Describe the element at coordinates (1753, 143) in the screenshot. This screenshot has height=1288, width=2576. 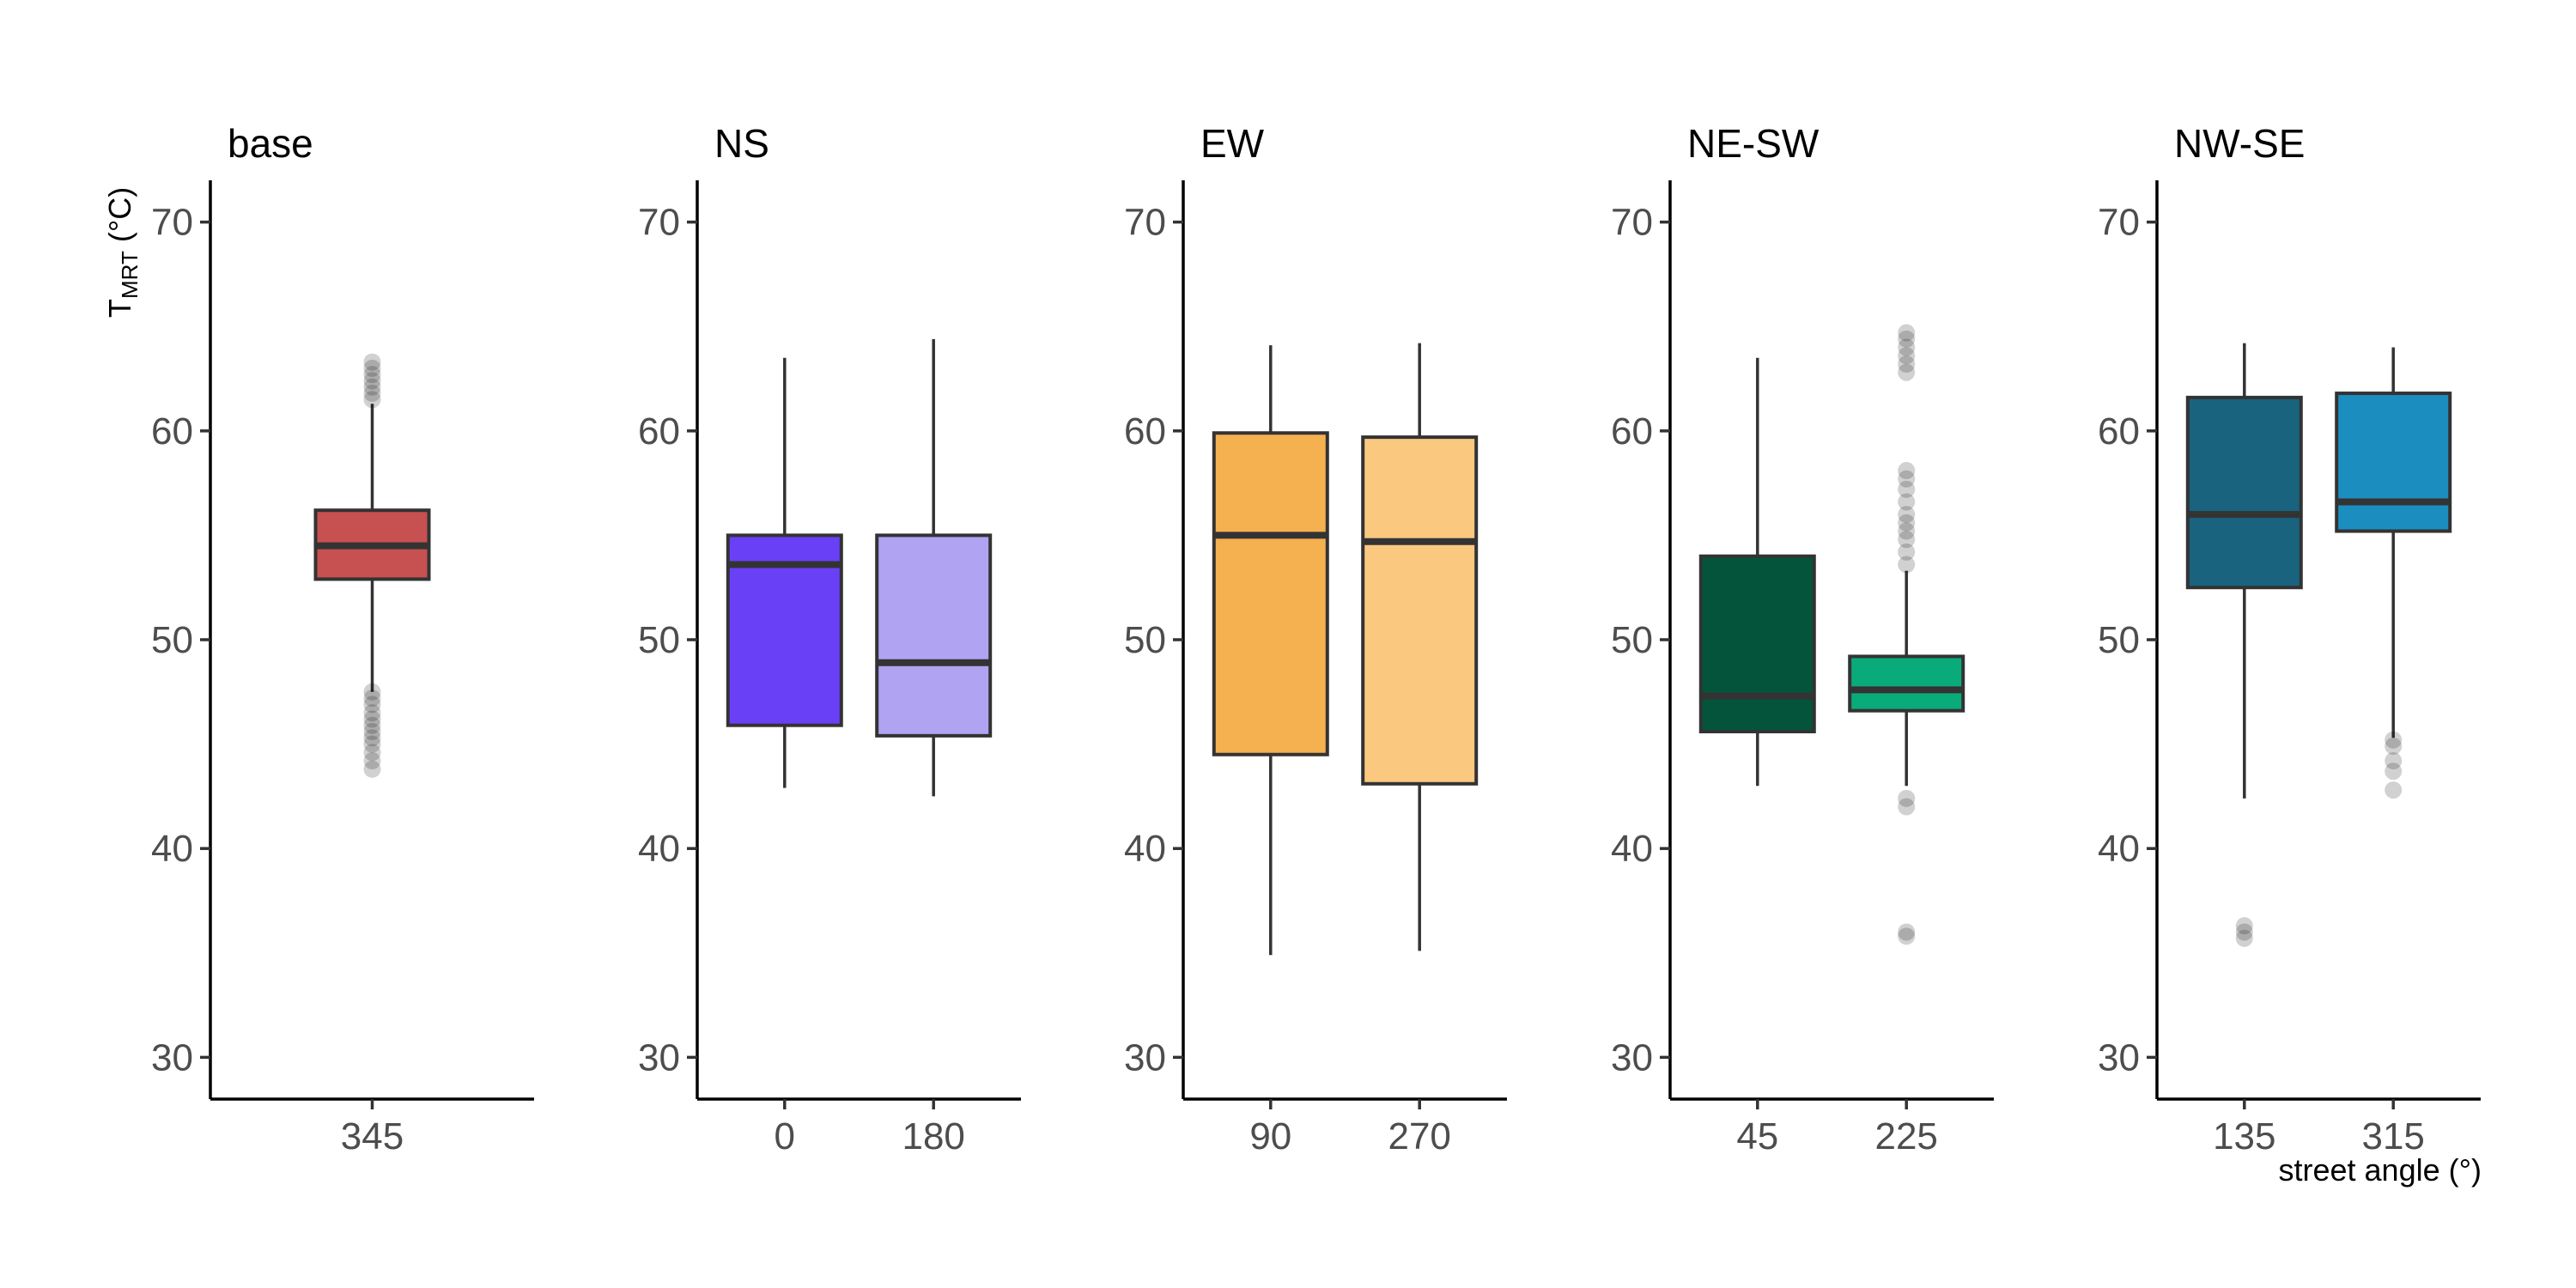
I see `panel-title: NE-SW` at that location.